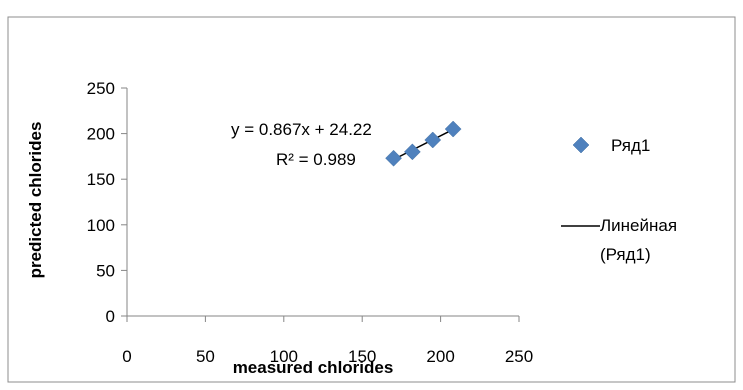 The image size is (743, 390). Describe the element at coordinates (205, 356) in the screenshot. I see `x-tick-label: 50` at that location.